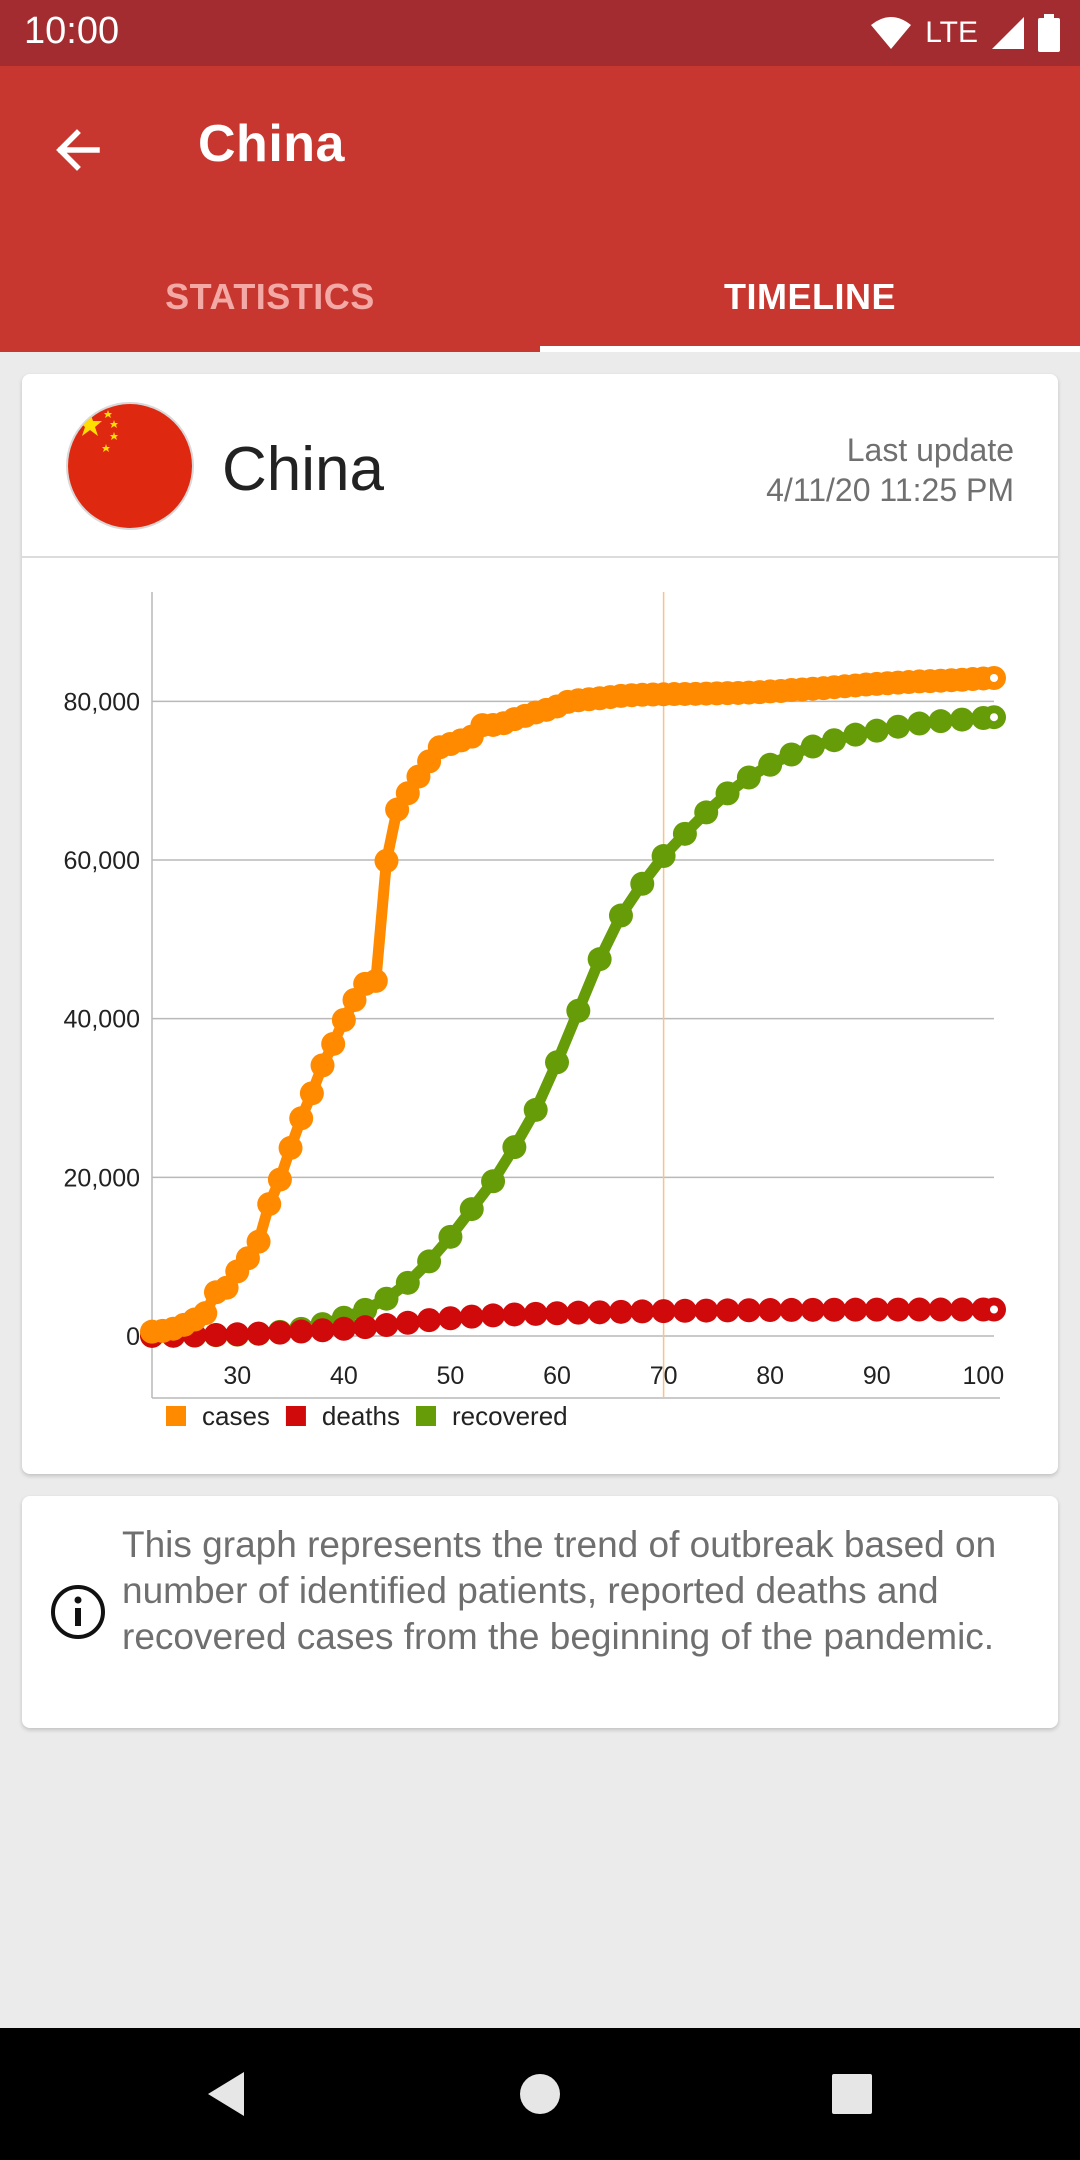 The image size is (1080, 2160). I want to click on app-bar: China STATISTICS TIMELINE, so click(540, 209).